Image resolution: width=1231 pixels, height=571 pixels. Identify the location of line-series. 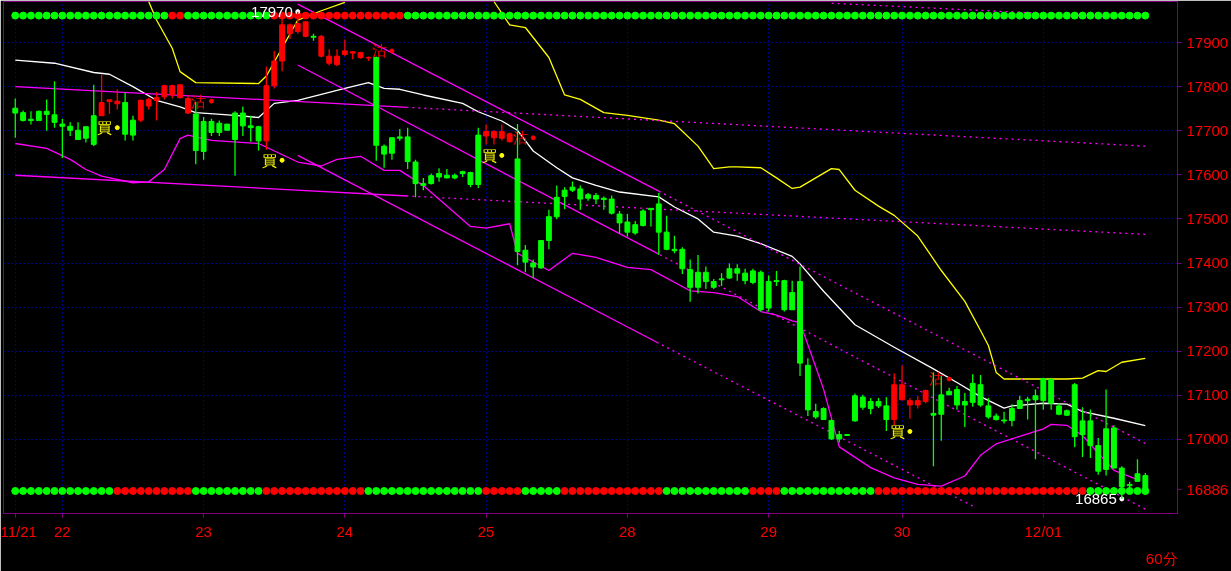
(247, 43).